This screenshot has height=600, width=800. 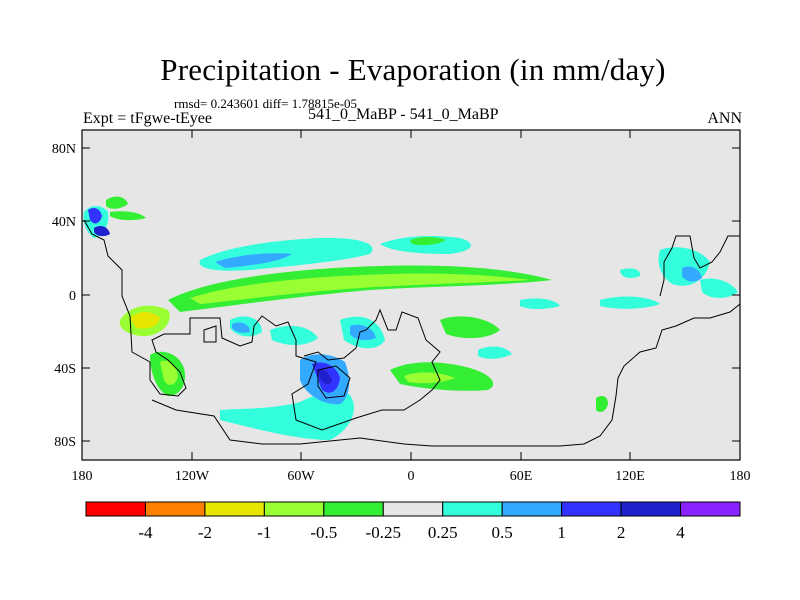 What do you see at coordinates (621, 532) in the screenshot?
I see `colorbar-label: 2` at bounding box center [621, 532].